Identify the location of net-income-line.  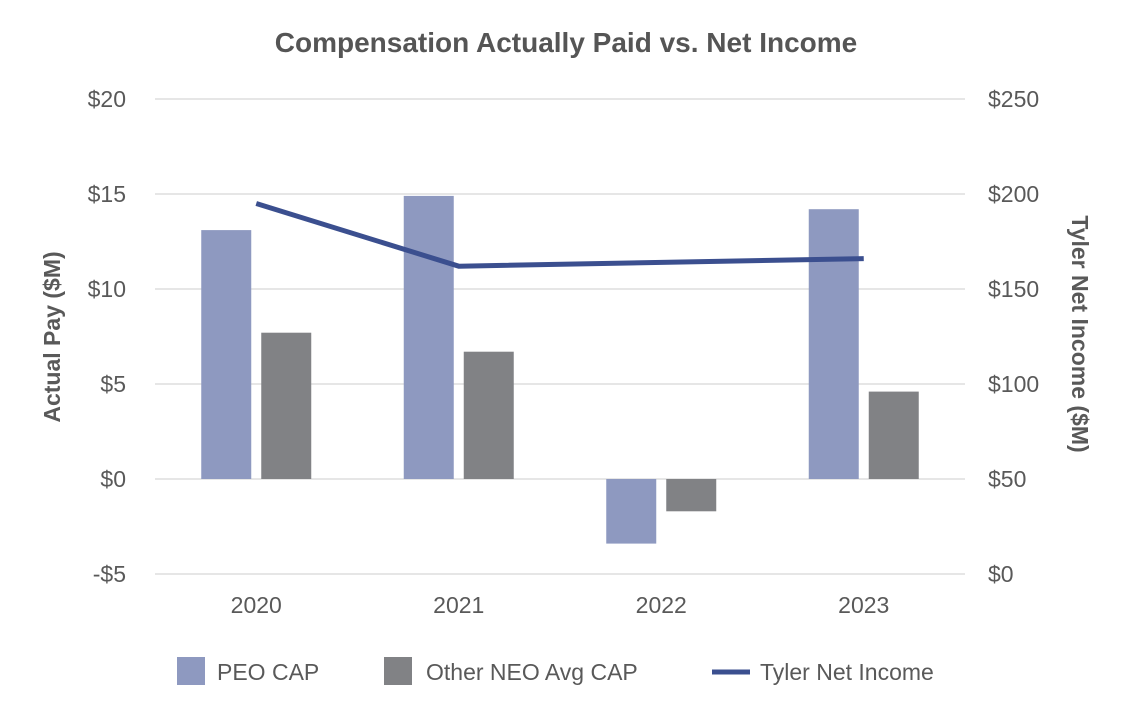
(559, 235).